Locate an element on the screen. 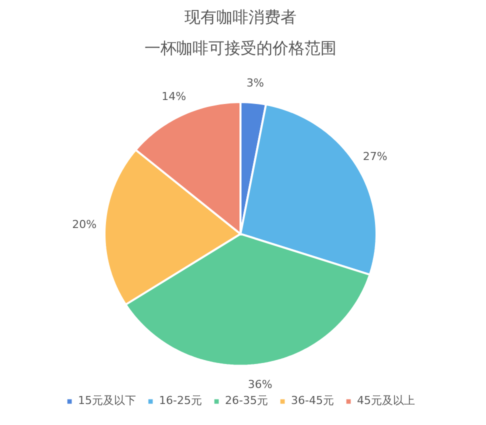 The height and width of the screenshot is (425, 486). legend-label: 26-35元 is located at coordinates (246, 400).